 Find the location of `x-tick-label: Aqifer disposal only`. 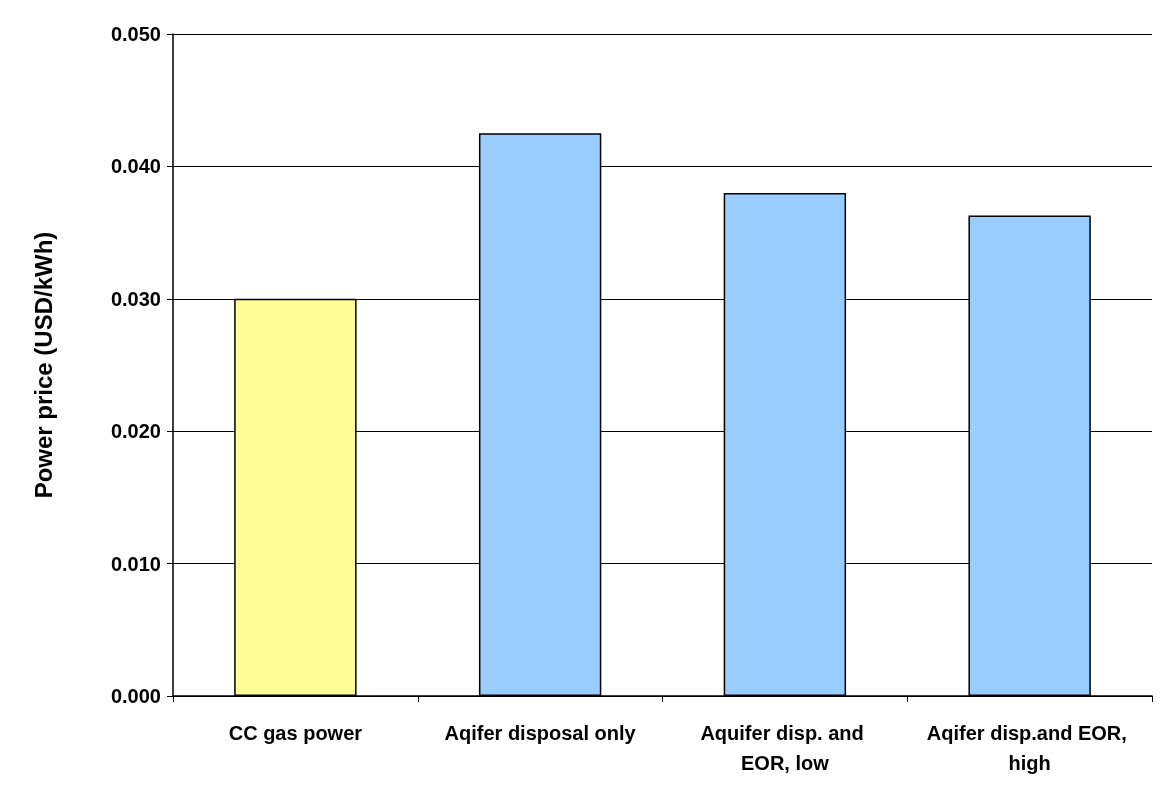

x-tick-label: Aqifer disposal only is located at coordinates (540, 733).